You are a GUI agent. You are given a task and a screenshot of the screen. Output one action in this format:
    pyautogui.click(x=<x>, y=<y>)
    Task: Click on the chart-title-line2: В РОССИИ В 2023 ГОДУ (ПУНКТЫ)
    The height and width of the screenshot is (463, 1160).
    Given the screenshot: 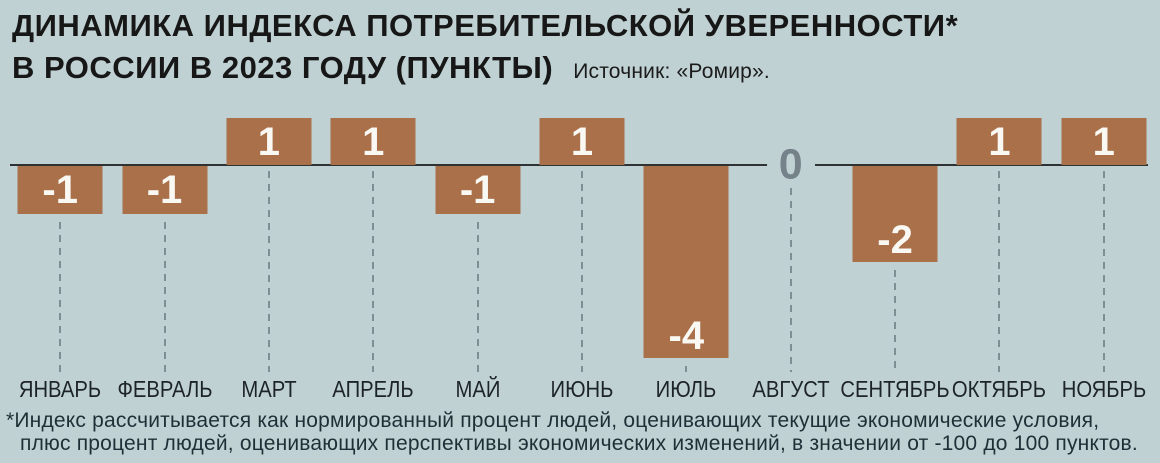 What is the action you would take?
    pyautogui.click(x=283, y=67)
    